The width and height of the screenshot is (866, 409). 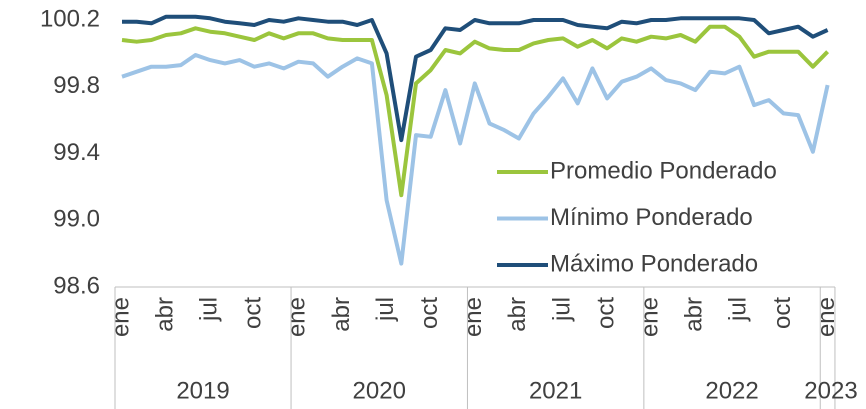 I want to click on legend-label: Promedio Ponderado, so click(x=663, y=170).